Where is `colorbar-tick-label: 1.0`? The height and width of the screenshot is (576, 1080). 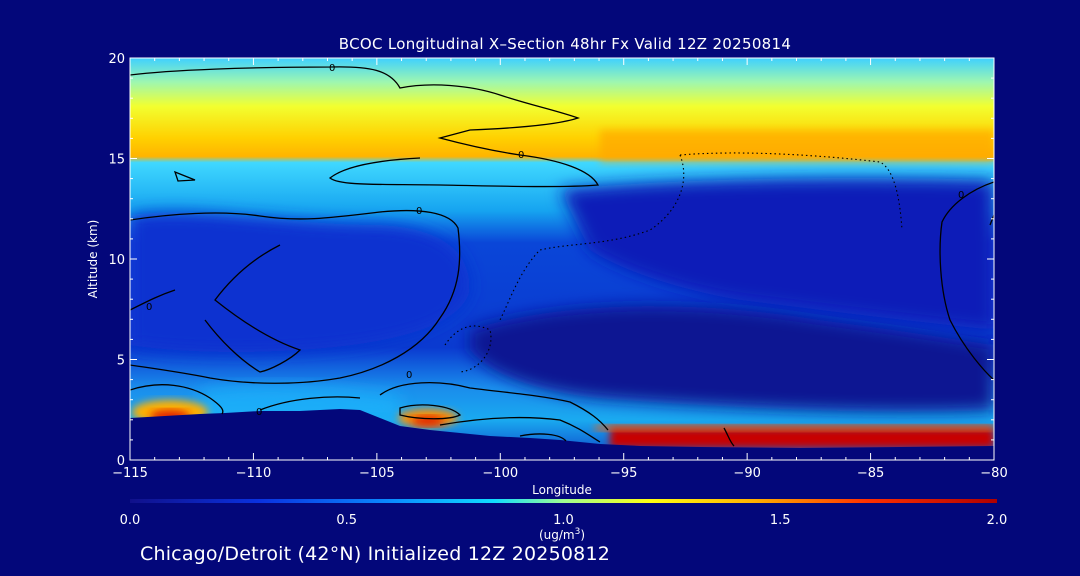
colorbar-tick-label: 1.0 is located at coordinates (563, 520).